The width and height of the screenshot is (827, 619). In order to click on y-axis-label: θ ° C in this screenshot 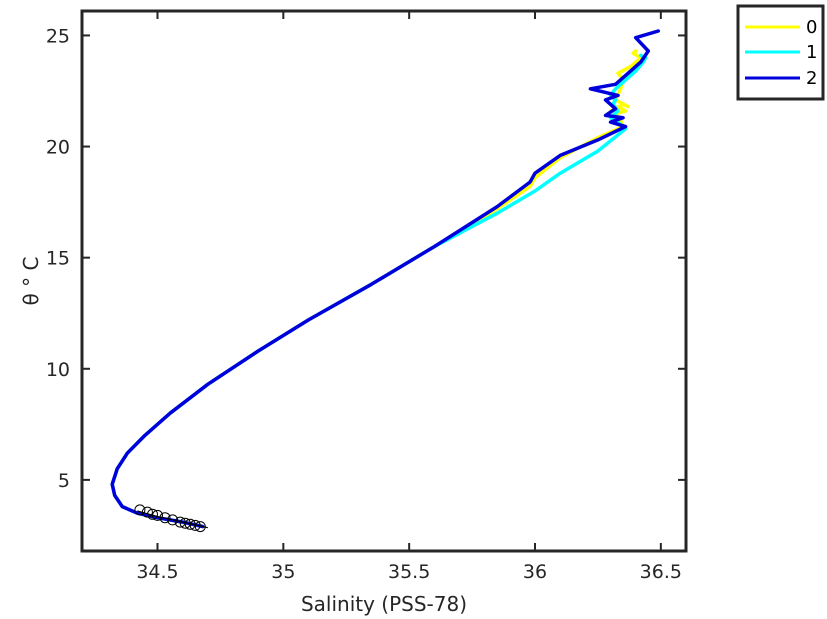, I will do `click(31, 281)`.